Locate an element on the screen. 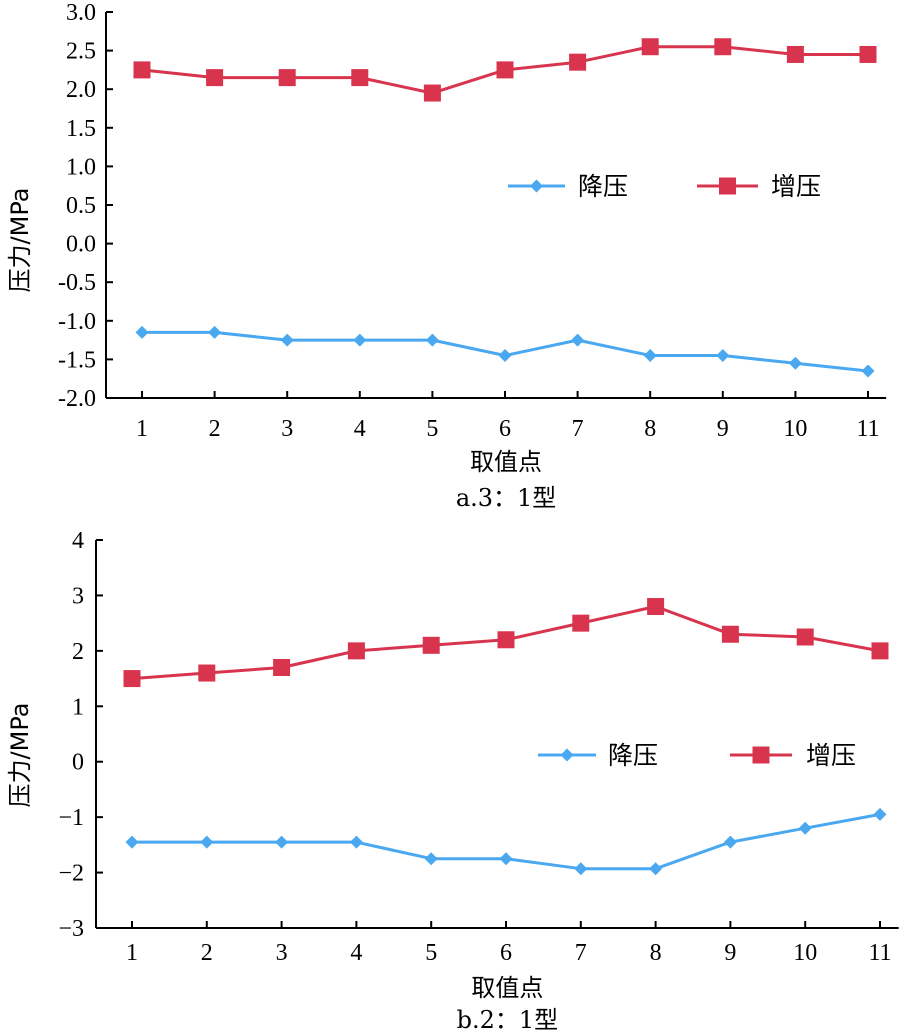  y-tick-label: −3 is located at coordinates (71, 929).